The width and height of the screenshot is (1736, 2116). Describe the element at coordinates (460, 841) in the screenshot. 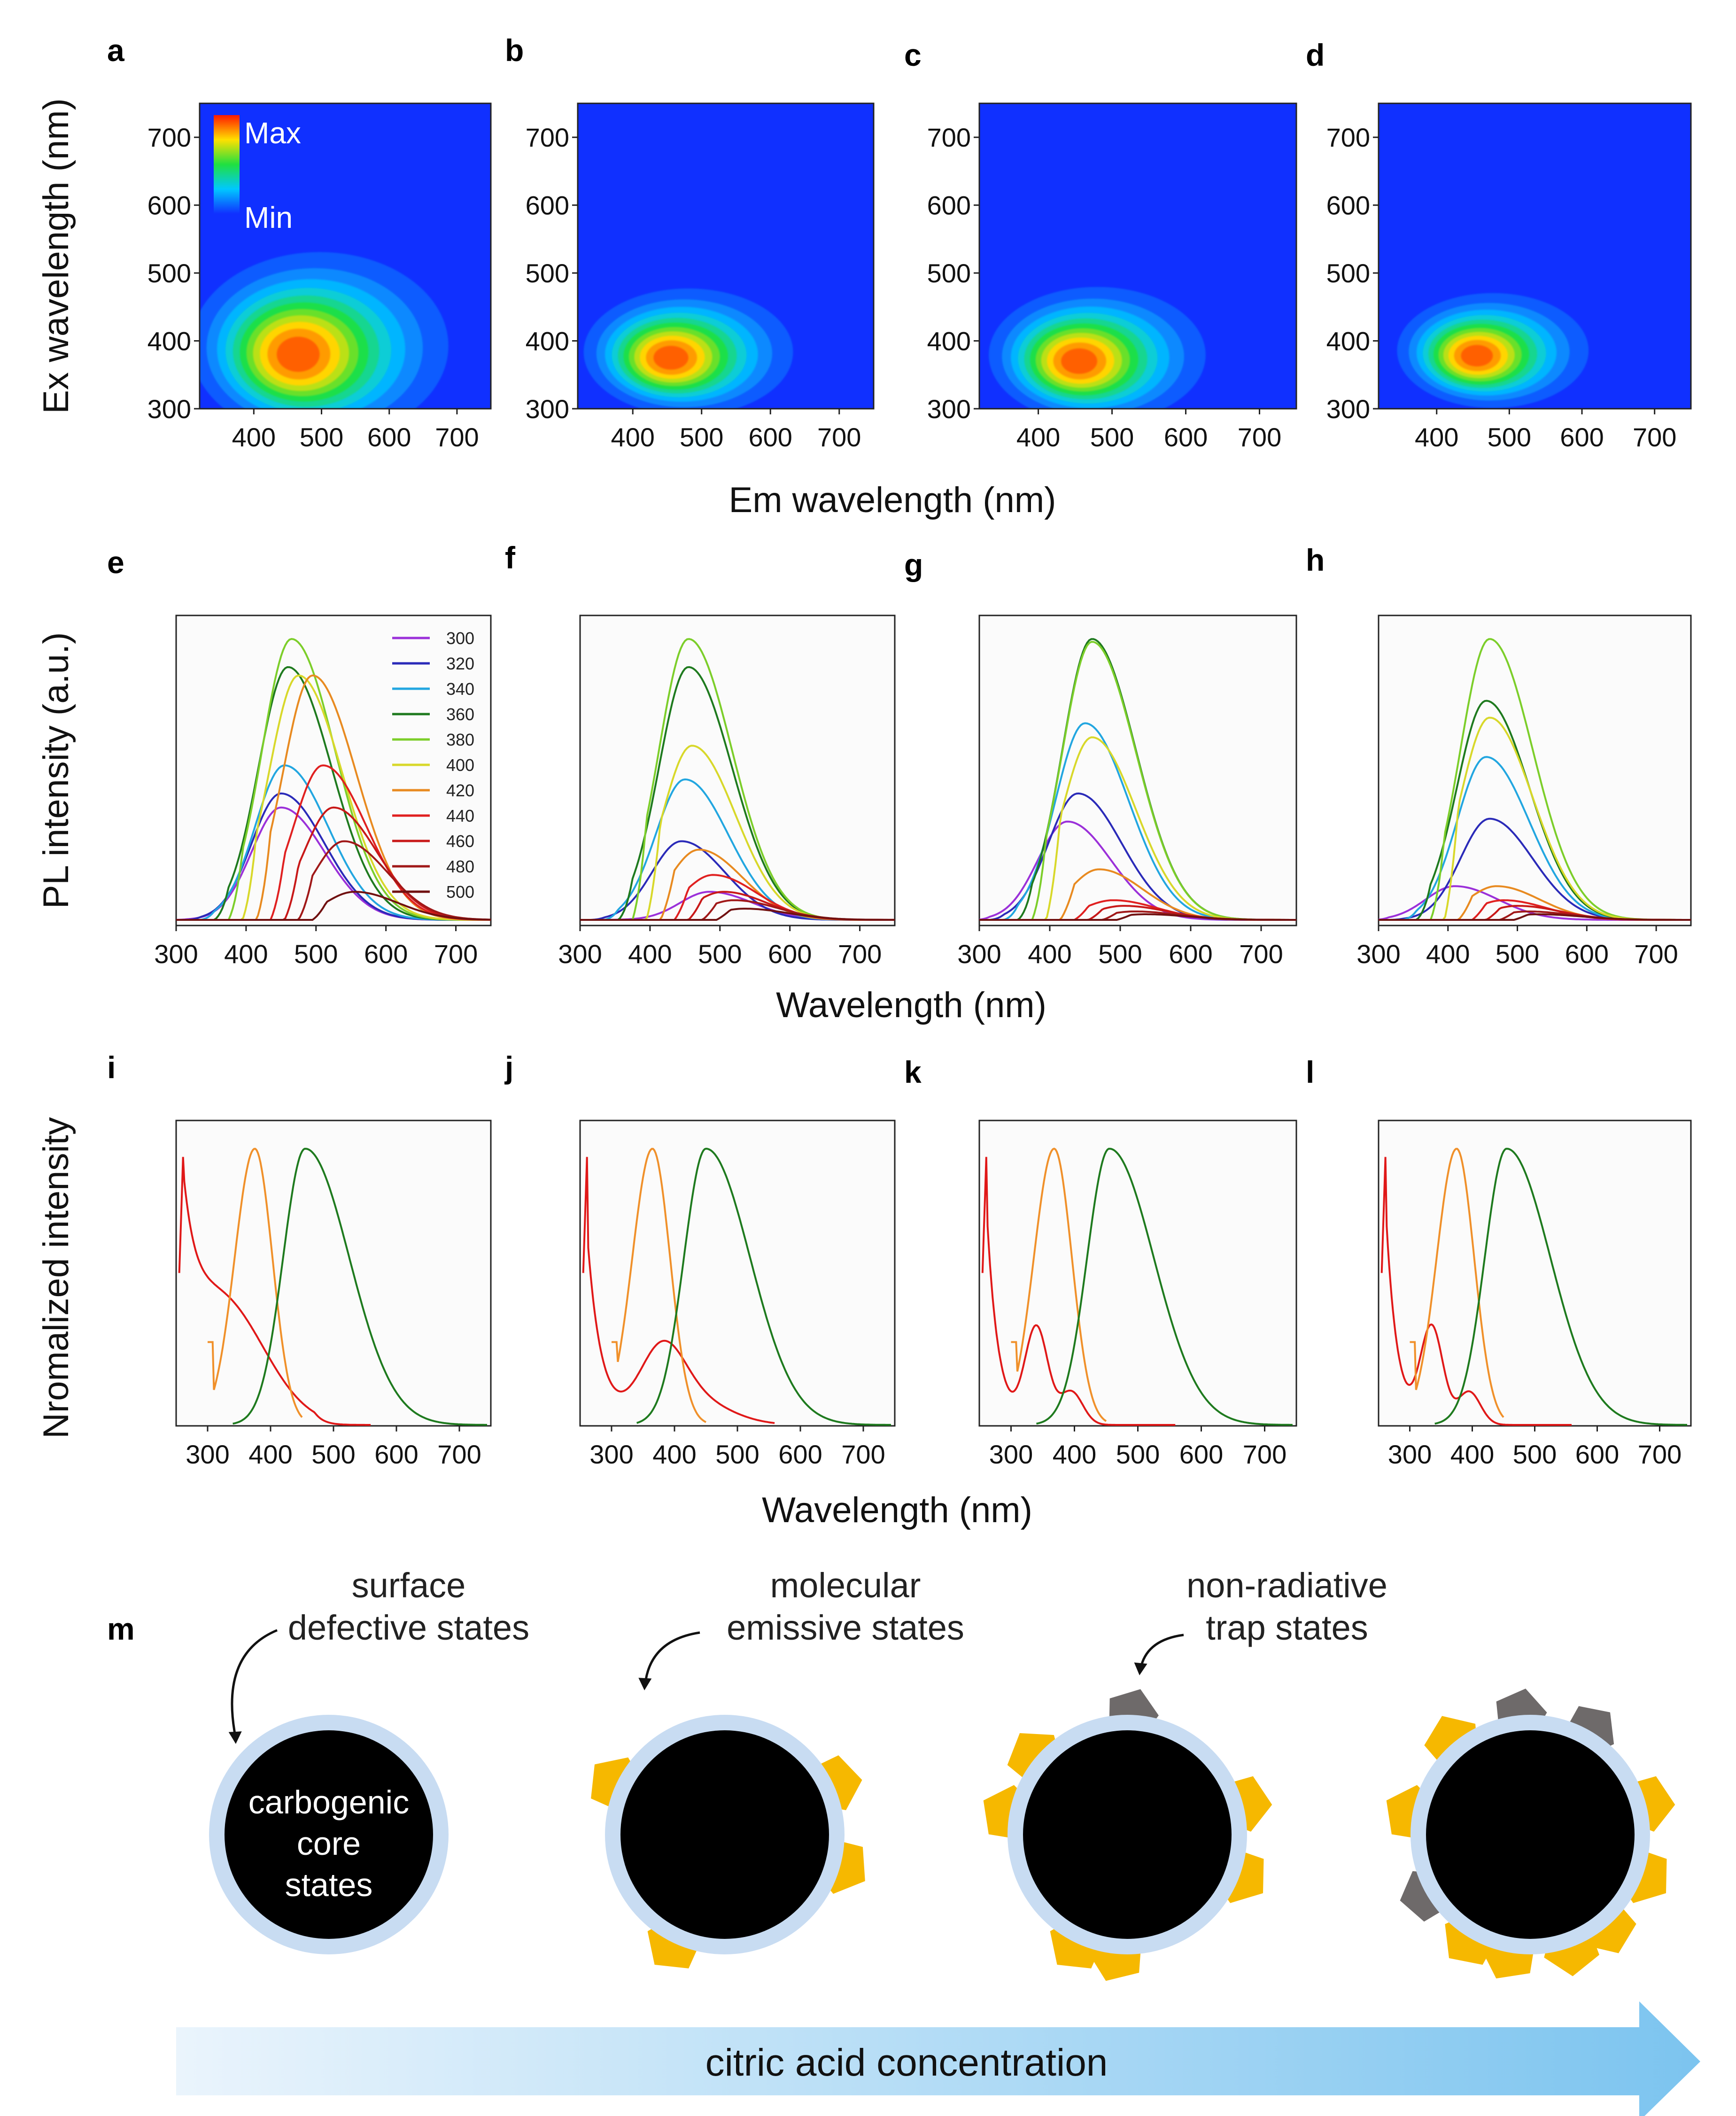

I see `legend-label: 460` at that location.